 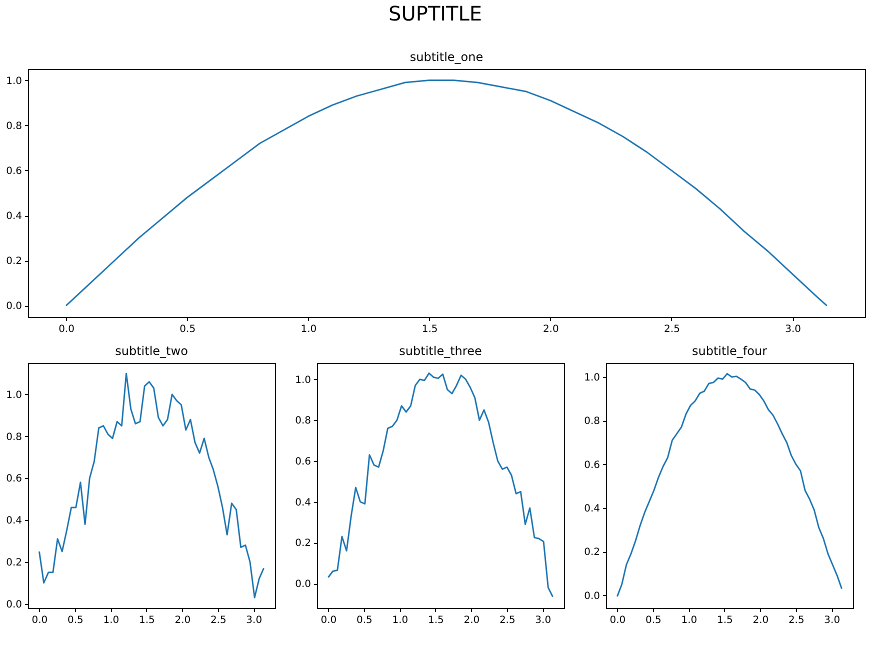 What do you see at coordinates (440, 351) in the screenshot?
I see `chart-subtitle: subtitle_three` at bounding box center [440, 351].